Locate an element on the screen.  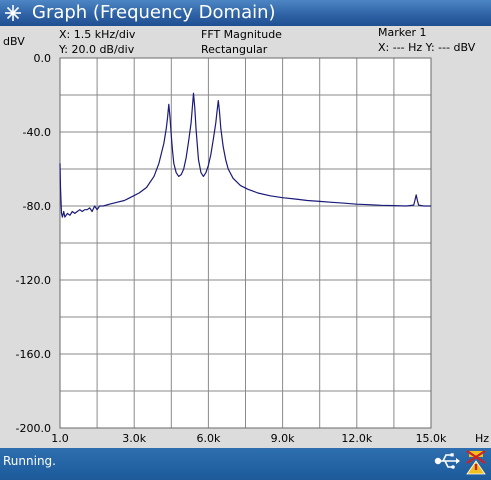
x-unit-label: Hz is located at coordinates (482, 438).